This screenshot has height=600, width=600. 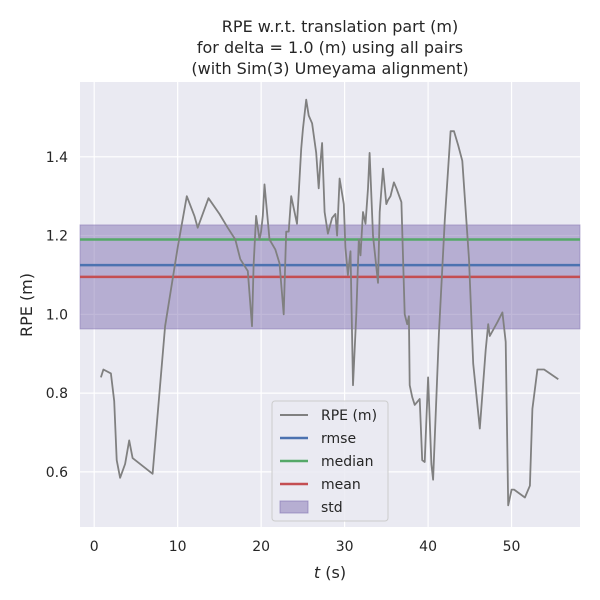 I want to click on legend: RPE (m) rmse median mean std, so click(x=330, y=461).